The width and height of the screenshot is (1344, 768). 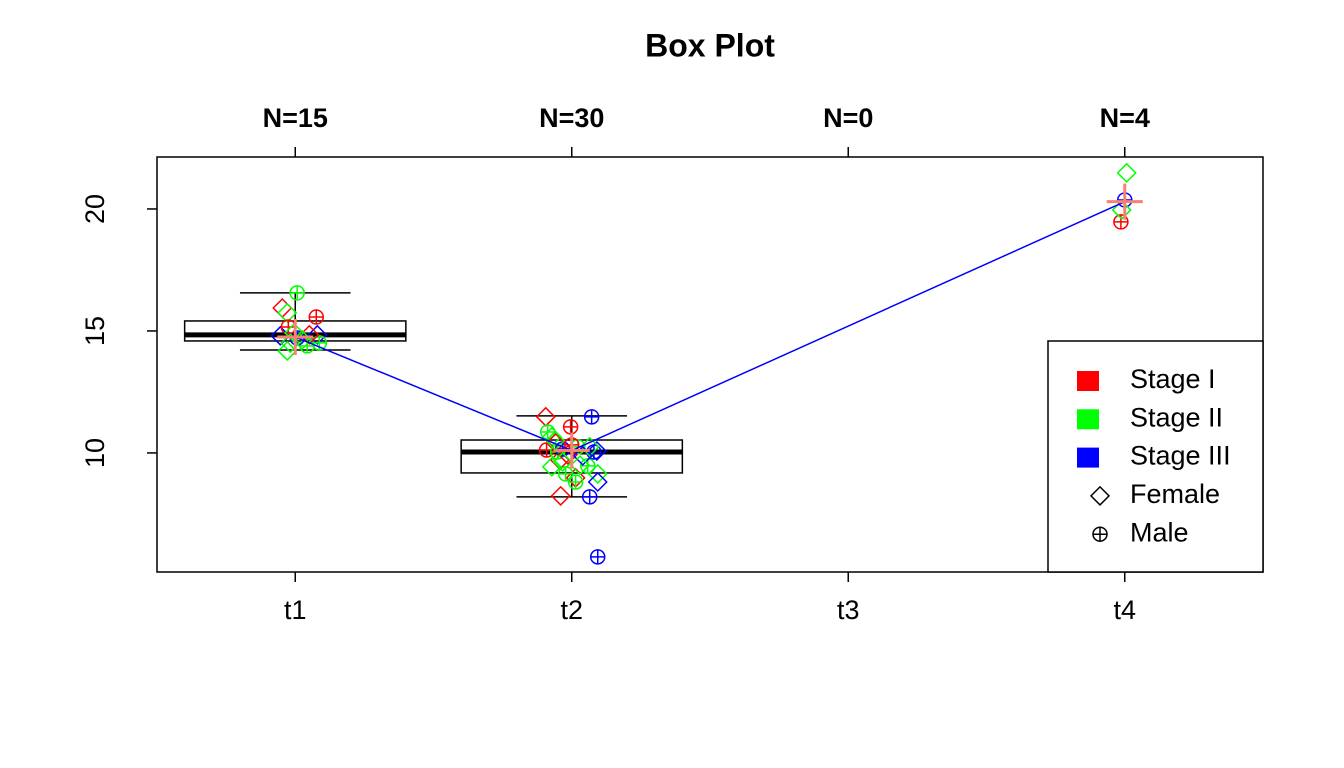 What do you see at coordinates (95, 209) in the screenshot?
I see `y-tick-label: 20` at bounding box center [95, 209].